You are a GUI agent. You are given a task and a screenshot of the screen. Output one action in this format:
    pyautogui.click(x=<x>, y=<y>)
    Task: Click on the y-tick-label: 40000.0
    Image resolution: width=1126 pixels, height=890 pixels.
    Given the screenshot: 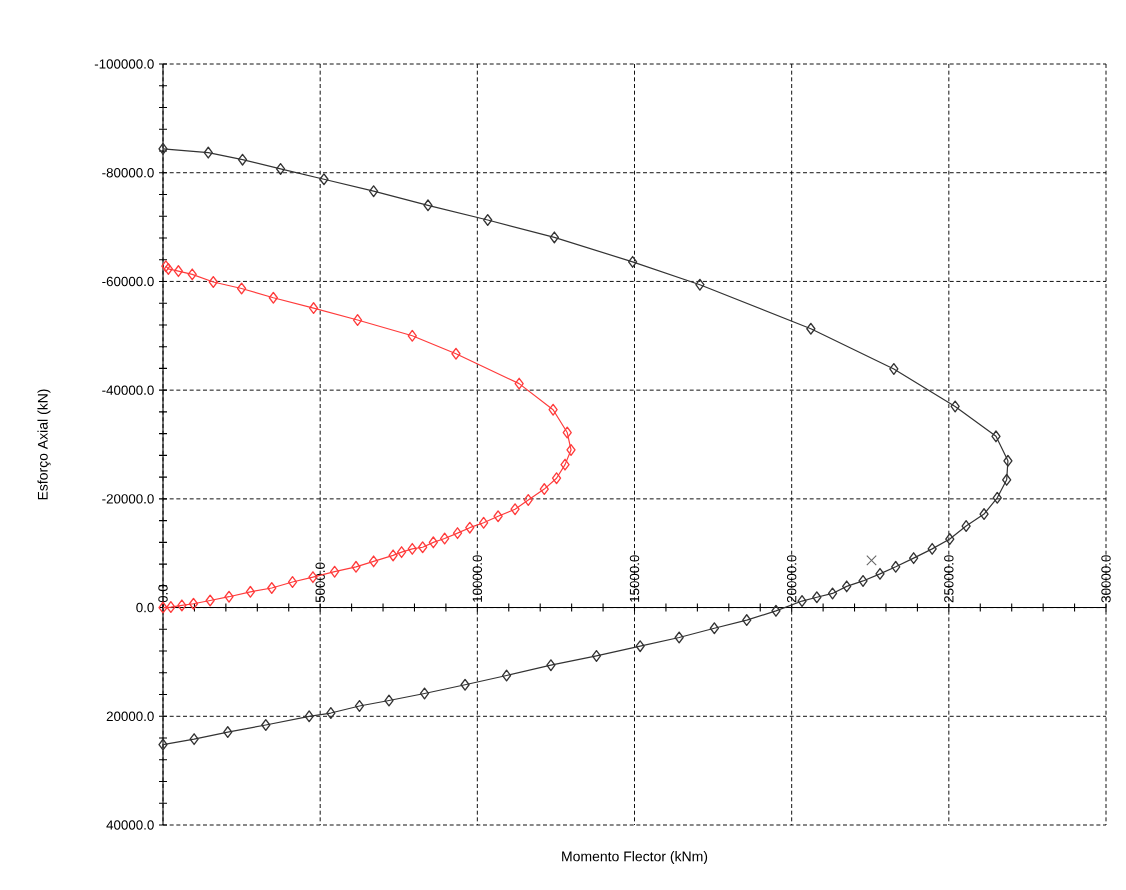 What is the action you would take?
    pyautogui.click(x=130, y=825)
    